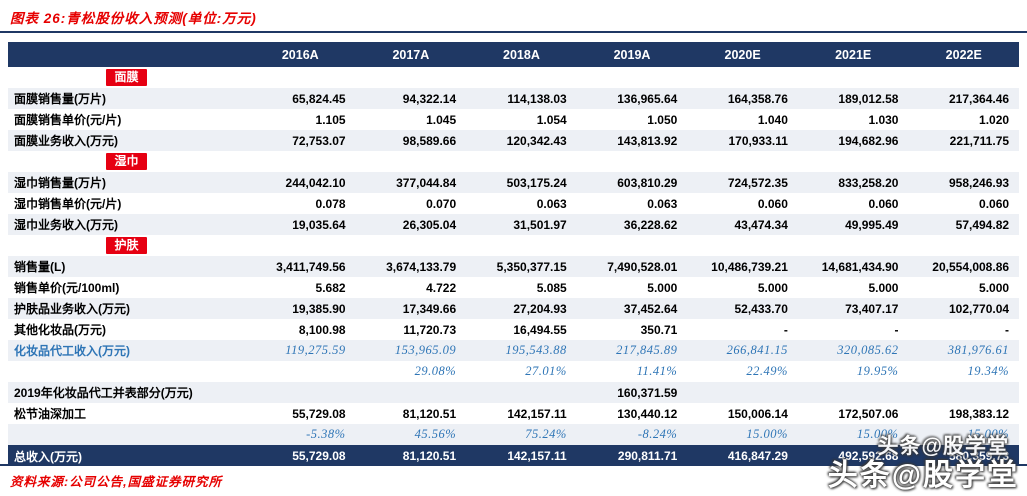  What do you see at coordinates (536, 350) in the screenshot?
I see `cell-value: 195,543.88` at bounding box center [536, 350].